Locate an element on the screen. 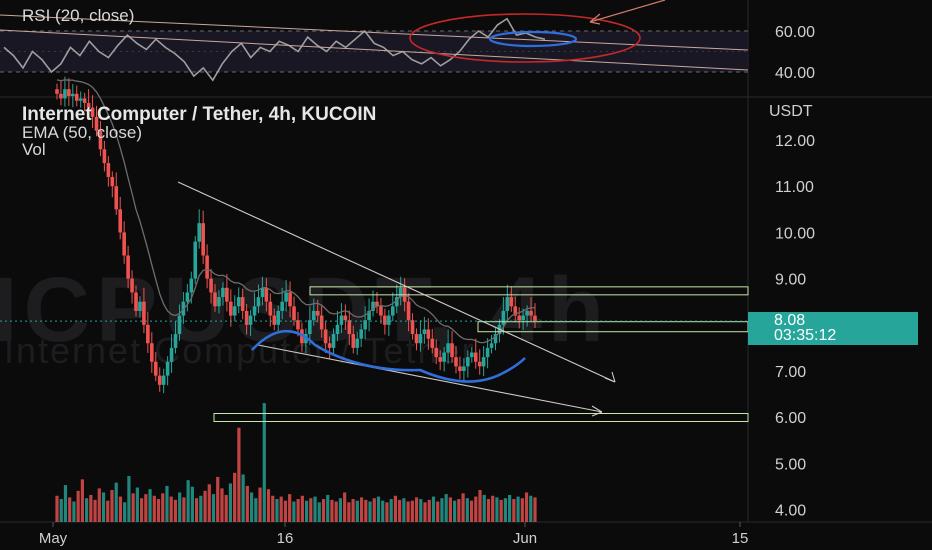 This screenshot has width=932, height=550. trendline-upper-arrow is located at coordinates (610, 377).